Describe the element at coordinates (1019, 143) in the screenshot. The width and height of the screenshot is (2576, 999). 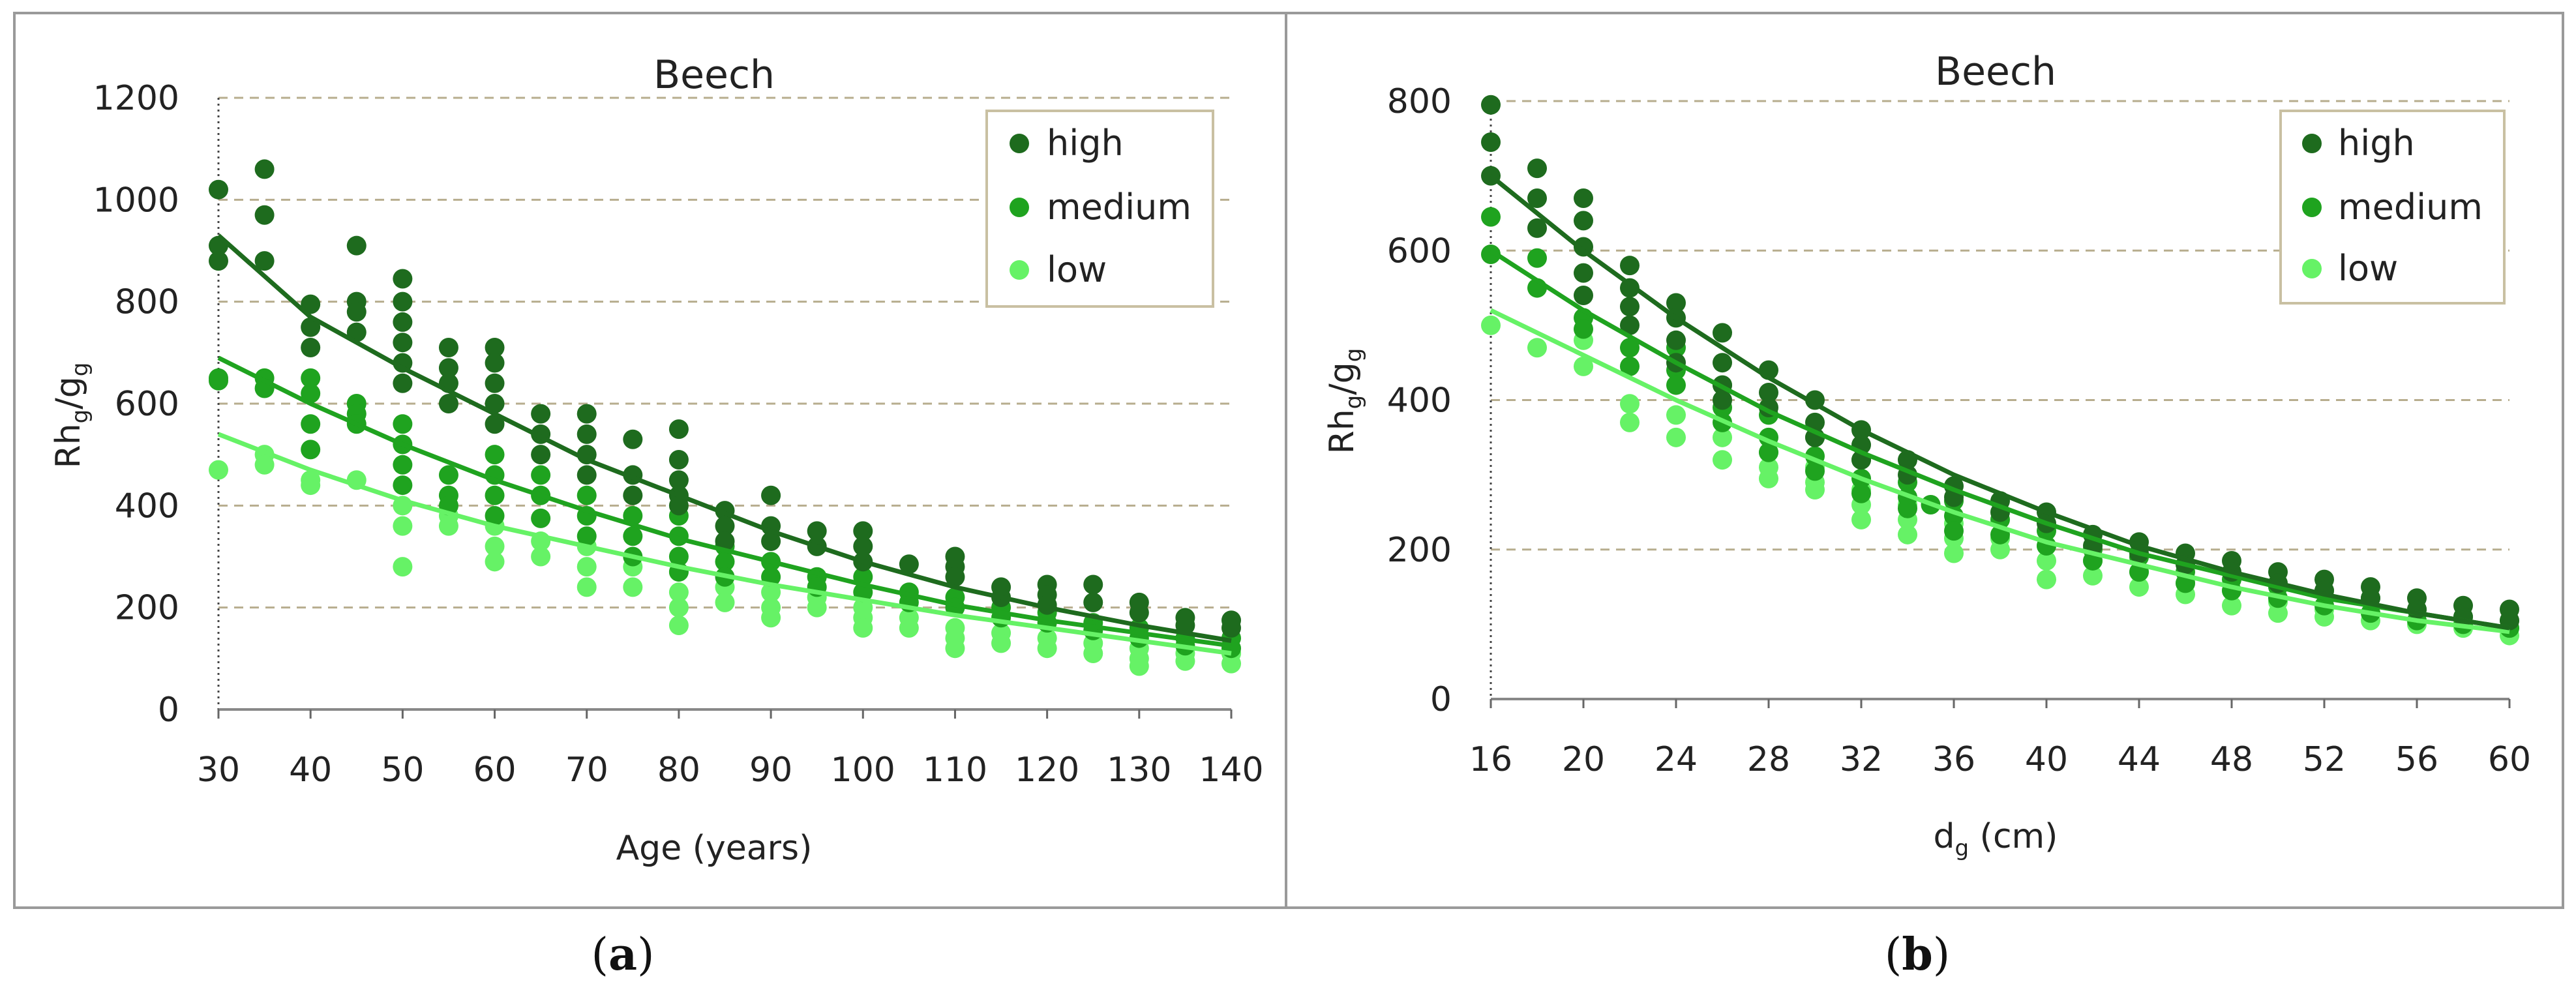
I see `legend-marker-high-a` at that location.